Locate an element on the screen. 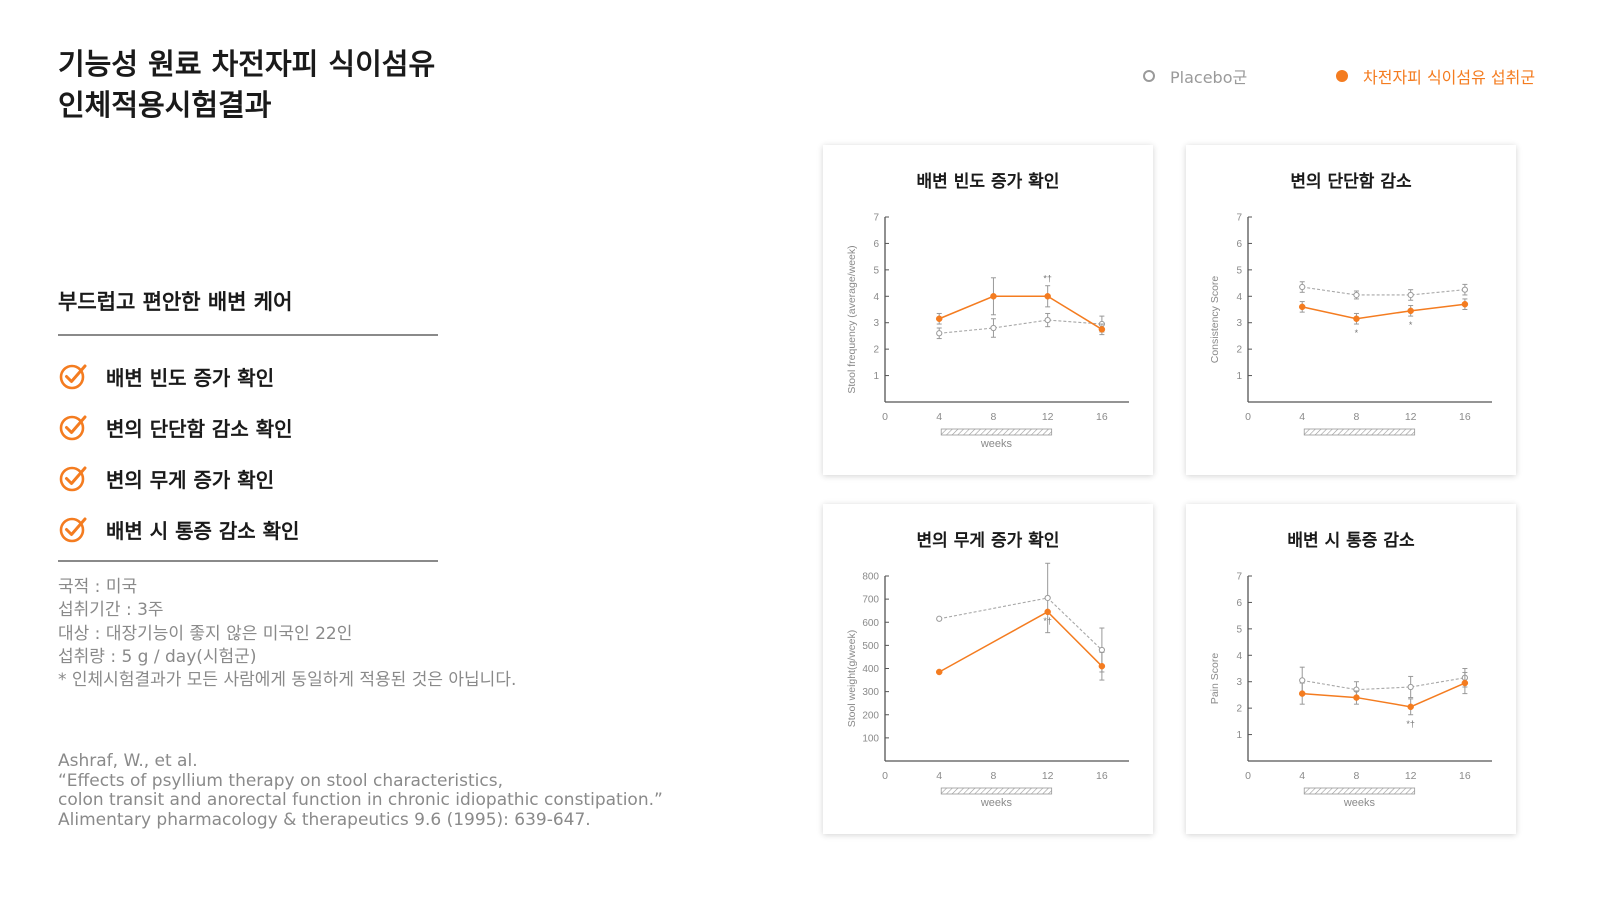 The image size is (1600, 900). divider-bottom is located at coordinates (248, 561).